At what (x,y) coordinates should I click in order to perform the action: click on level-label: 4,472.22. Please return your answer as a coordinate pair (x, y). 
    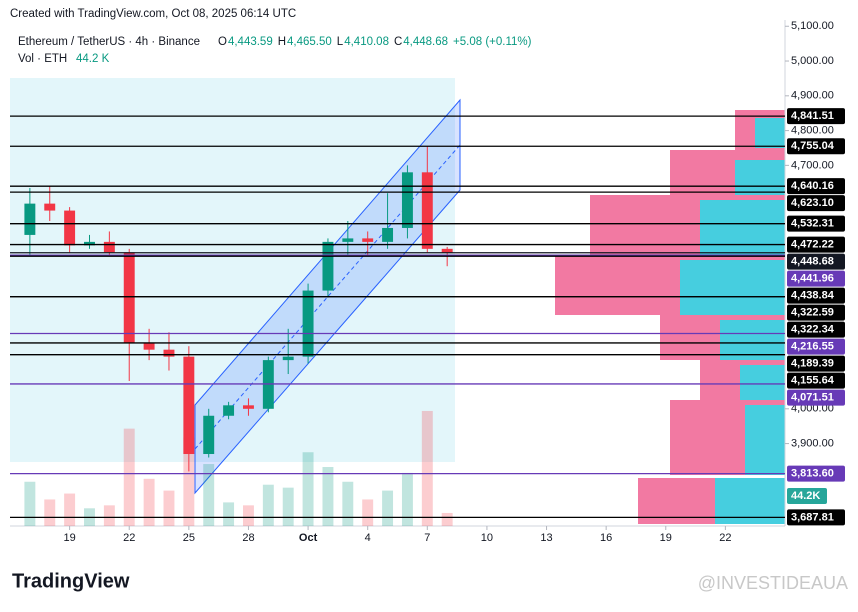
    Looking at the image, I should click on (812, 244).